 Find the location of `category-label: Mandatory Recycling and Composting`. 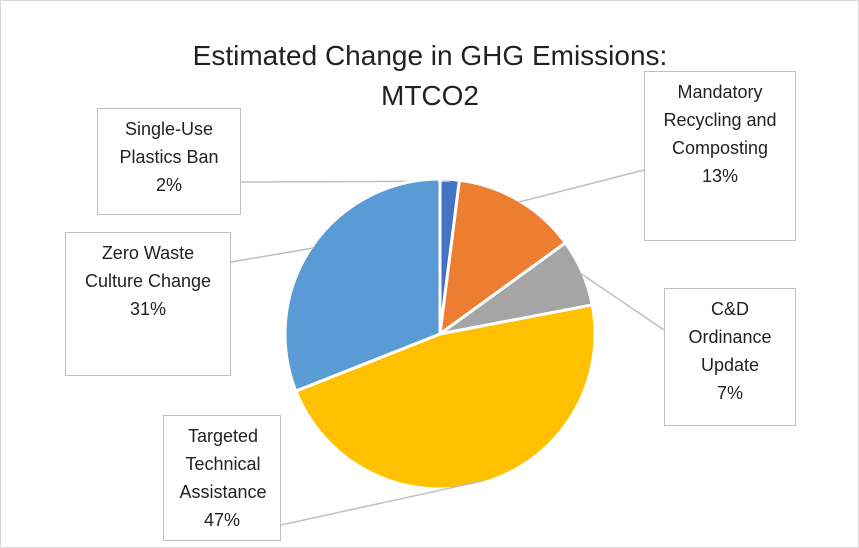

category-label: Mandatory Recycling and Composting is located at coordinates (720, 120).